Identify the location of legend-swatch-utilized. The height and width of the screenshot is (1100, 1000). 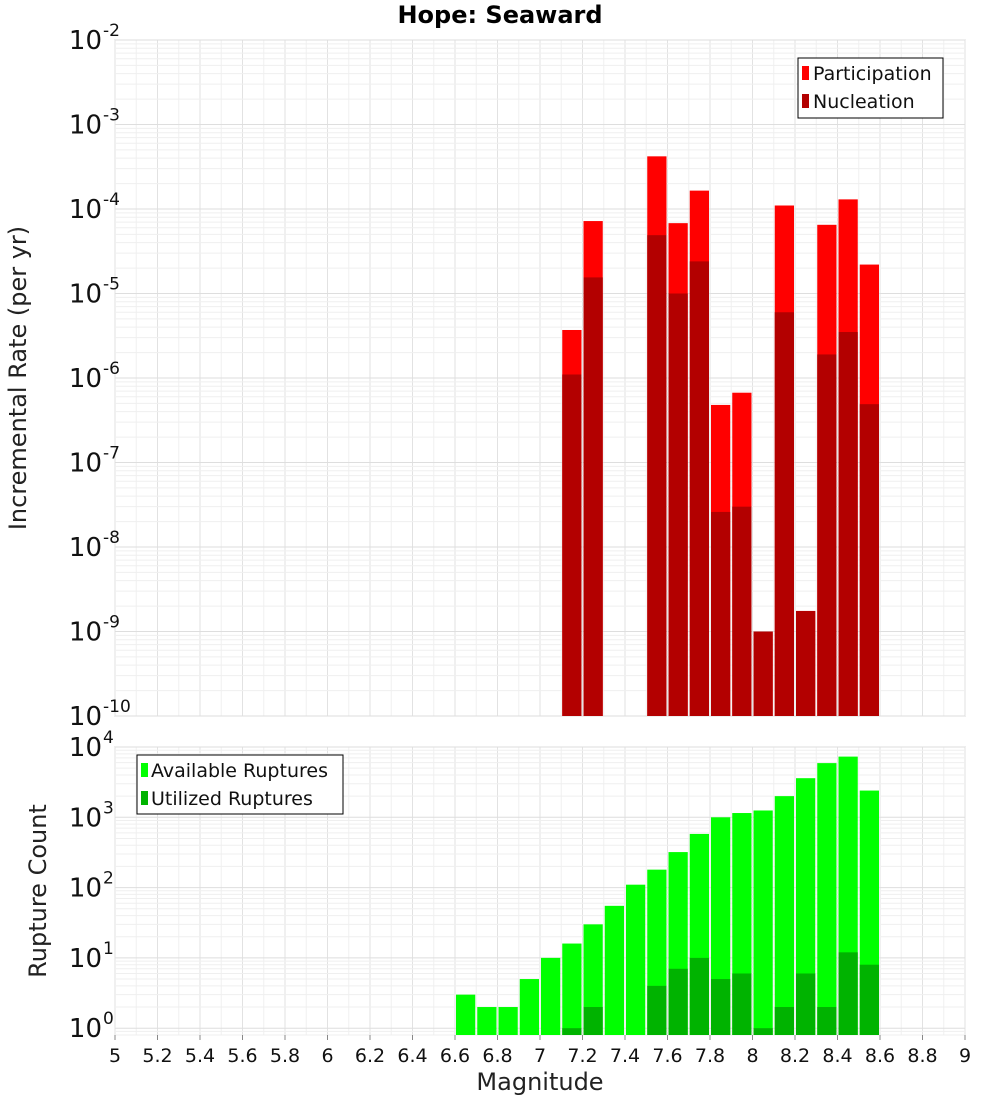
(144, 798).